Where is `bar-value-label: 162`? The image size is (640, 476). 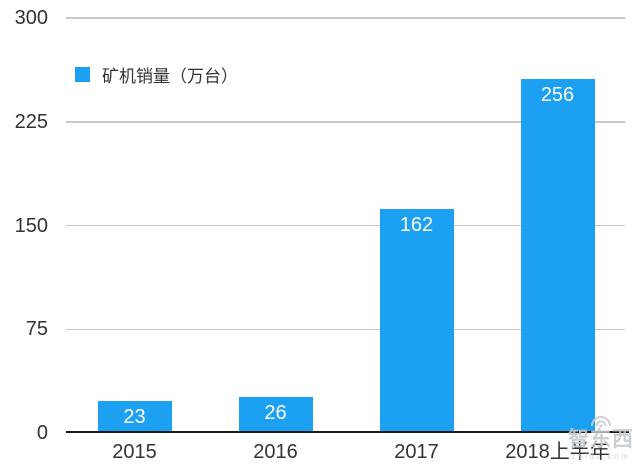 bar-value-label: 162 is located at coordinates (416, 224).